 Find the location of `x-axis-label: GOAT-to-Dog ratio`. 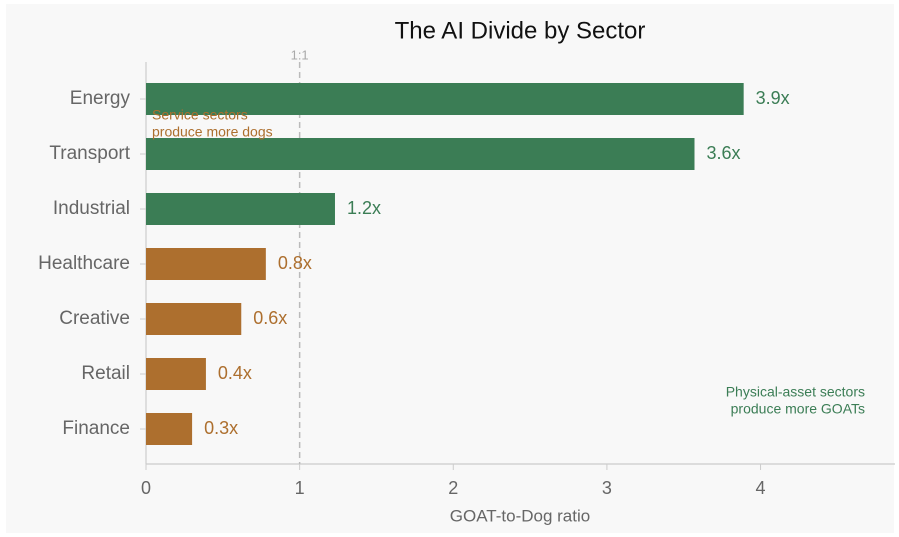

x-axis-label: GOAT-to-Dog ratio is located at coordinates (520, 515).